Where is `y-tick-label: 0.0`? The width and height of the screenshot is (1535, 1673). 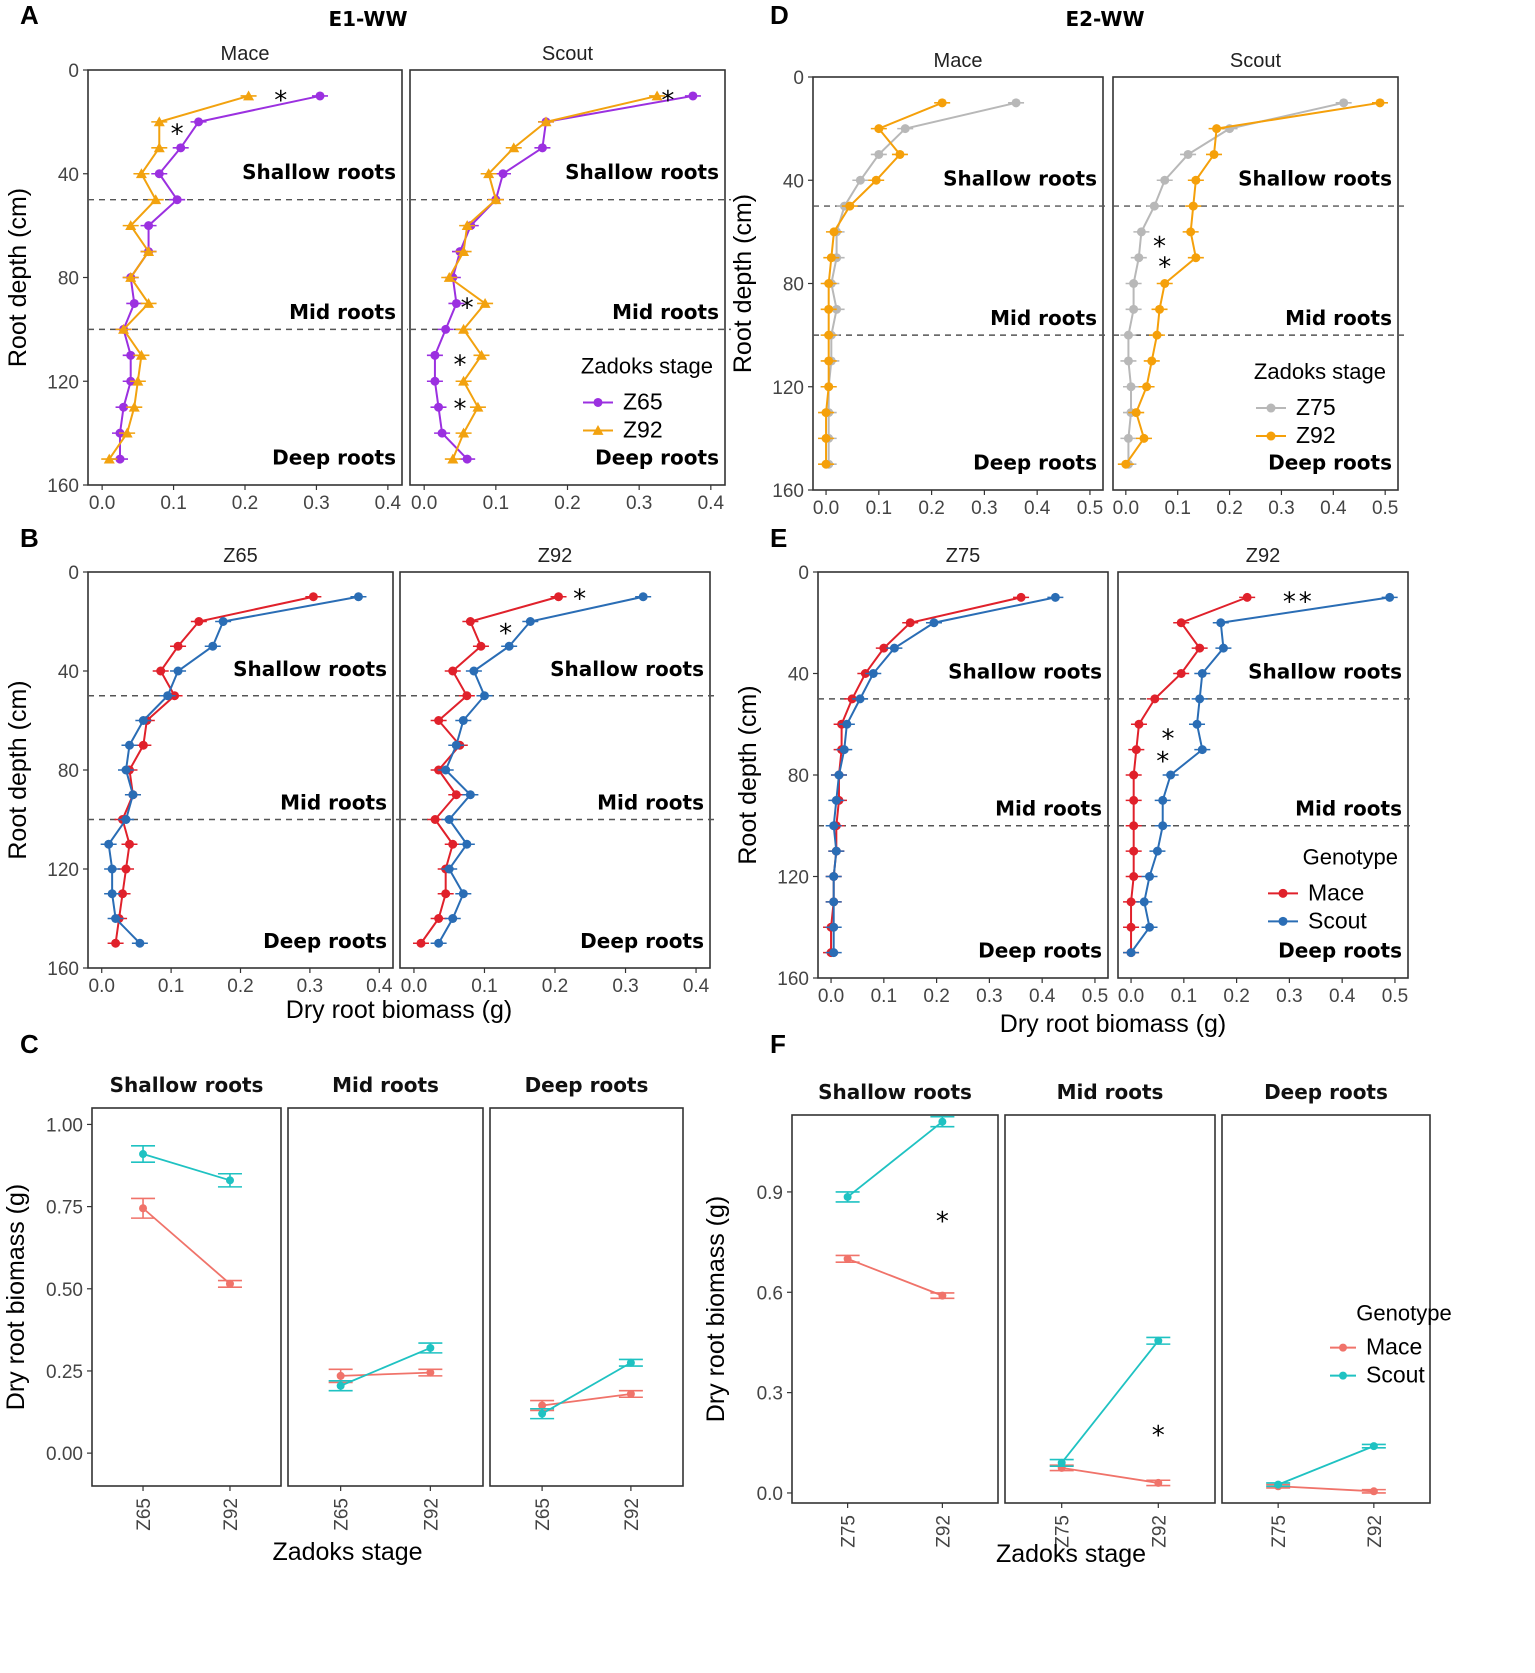 y-tick-label: 0.0 is located at coordinates (770, 1494).